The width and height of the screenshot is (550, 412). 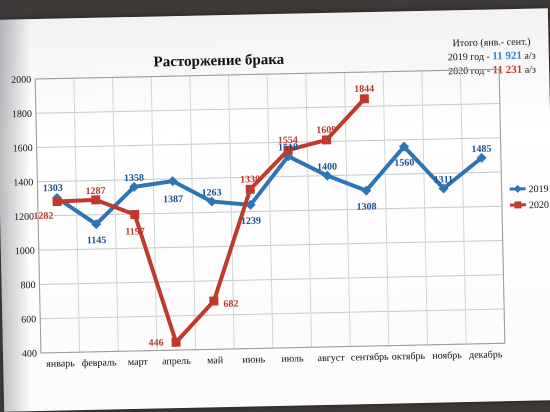 I want to click on legend-marker-2019, so click(x=517, y=188).